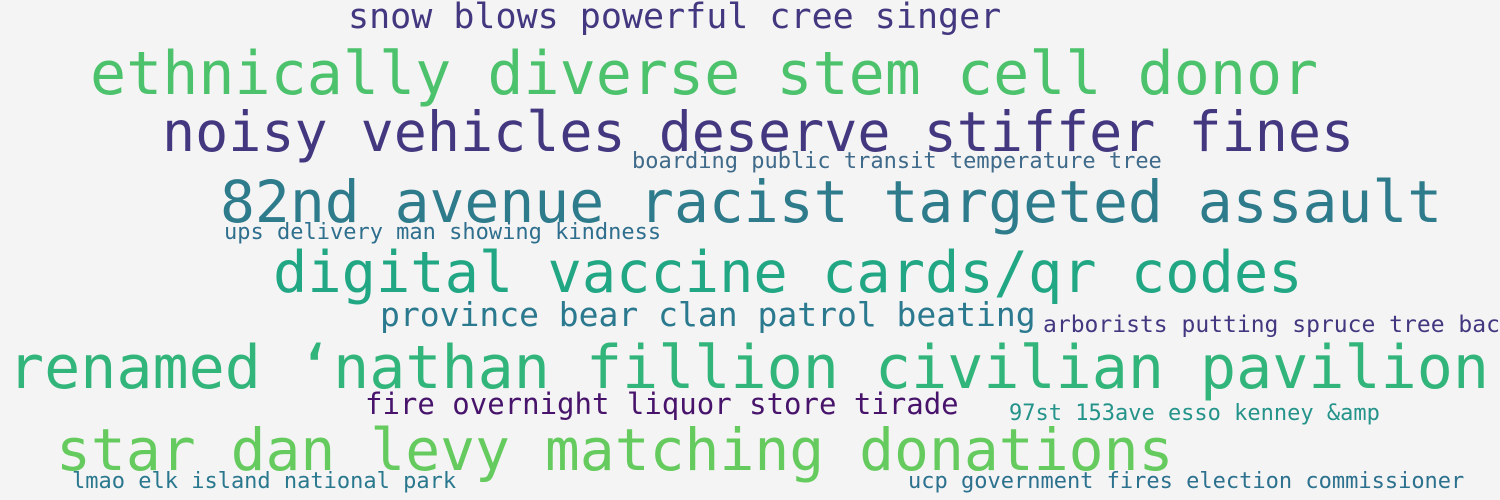 The image size is (1500, 500). Describe the element at coordinates (1194, 413) in the screenshot. I see `word-cloud-phrase: 97st 153ave esso kenney &amp` at that location.